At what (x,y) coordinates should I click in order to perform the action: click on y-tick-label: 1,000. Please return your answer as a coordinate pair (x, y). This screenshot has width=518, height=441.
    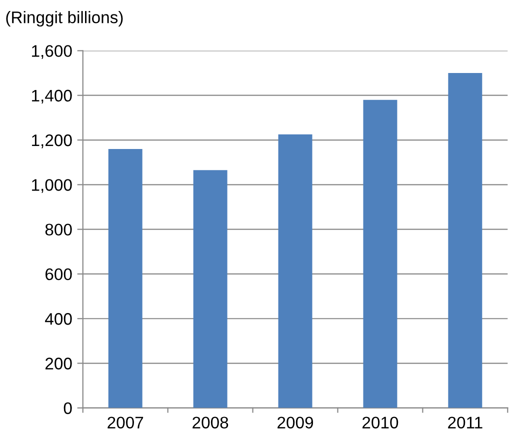
    Looking at the image, I should click on (52, 186).